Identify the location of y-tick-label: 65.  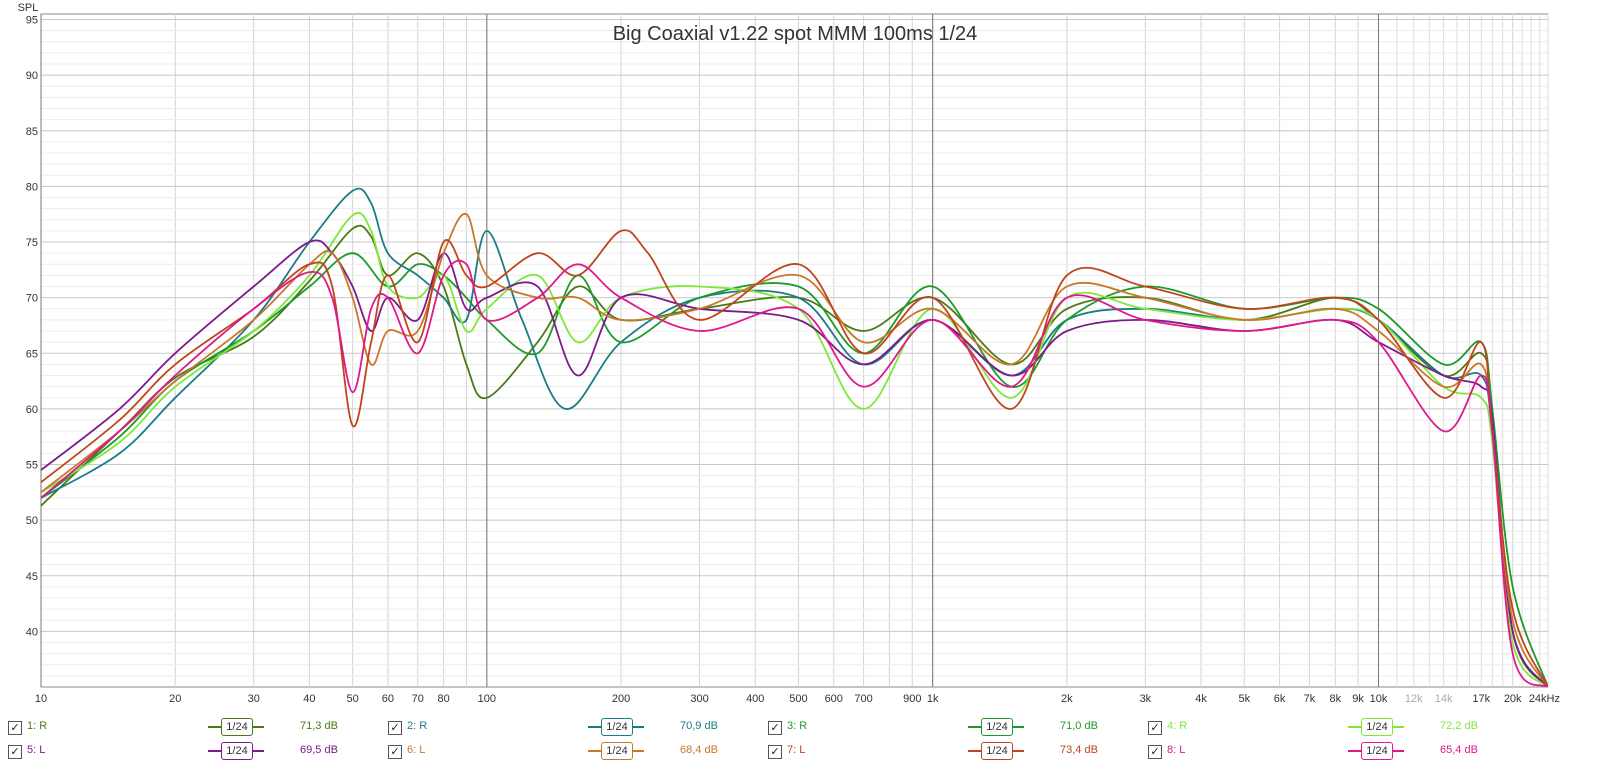
(32, 354).